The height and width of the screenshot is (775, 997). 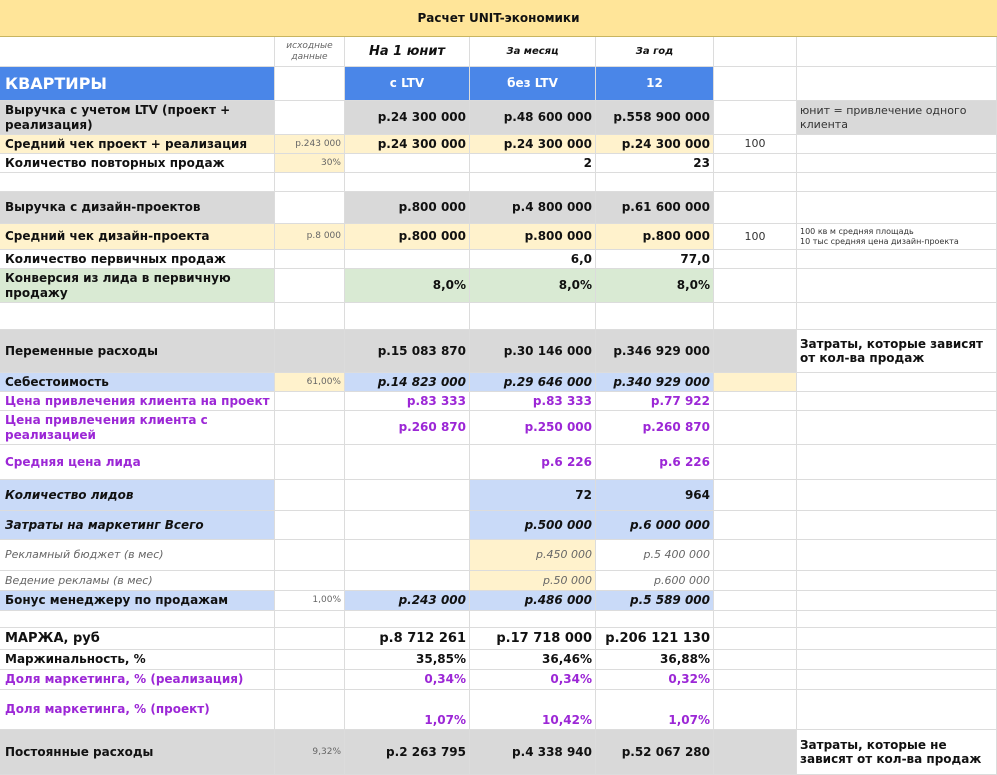 I want to click on cell-text: р.17 718 000, so click(x=544, y=638).